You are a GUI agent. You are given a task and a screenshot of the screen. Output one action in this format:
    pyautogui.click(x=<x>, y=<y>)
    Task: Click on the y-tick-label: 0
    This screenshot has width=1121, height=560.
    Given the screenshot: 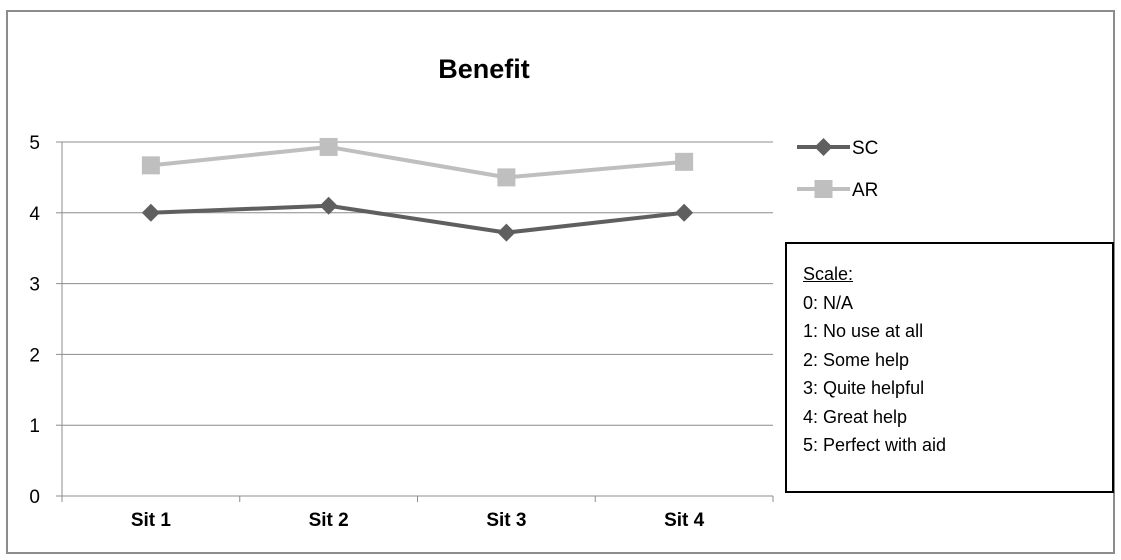 What is the action you would take?
    pyautogui.click(x=34, y=497)
    